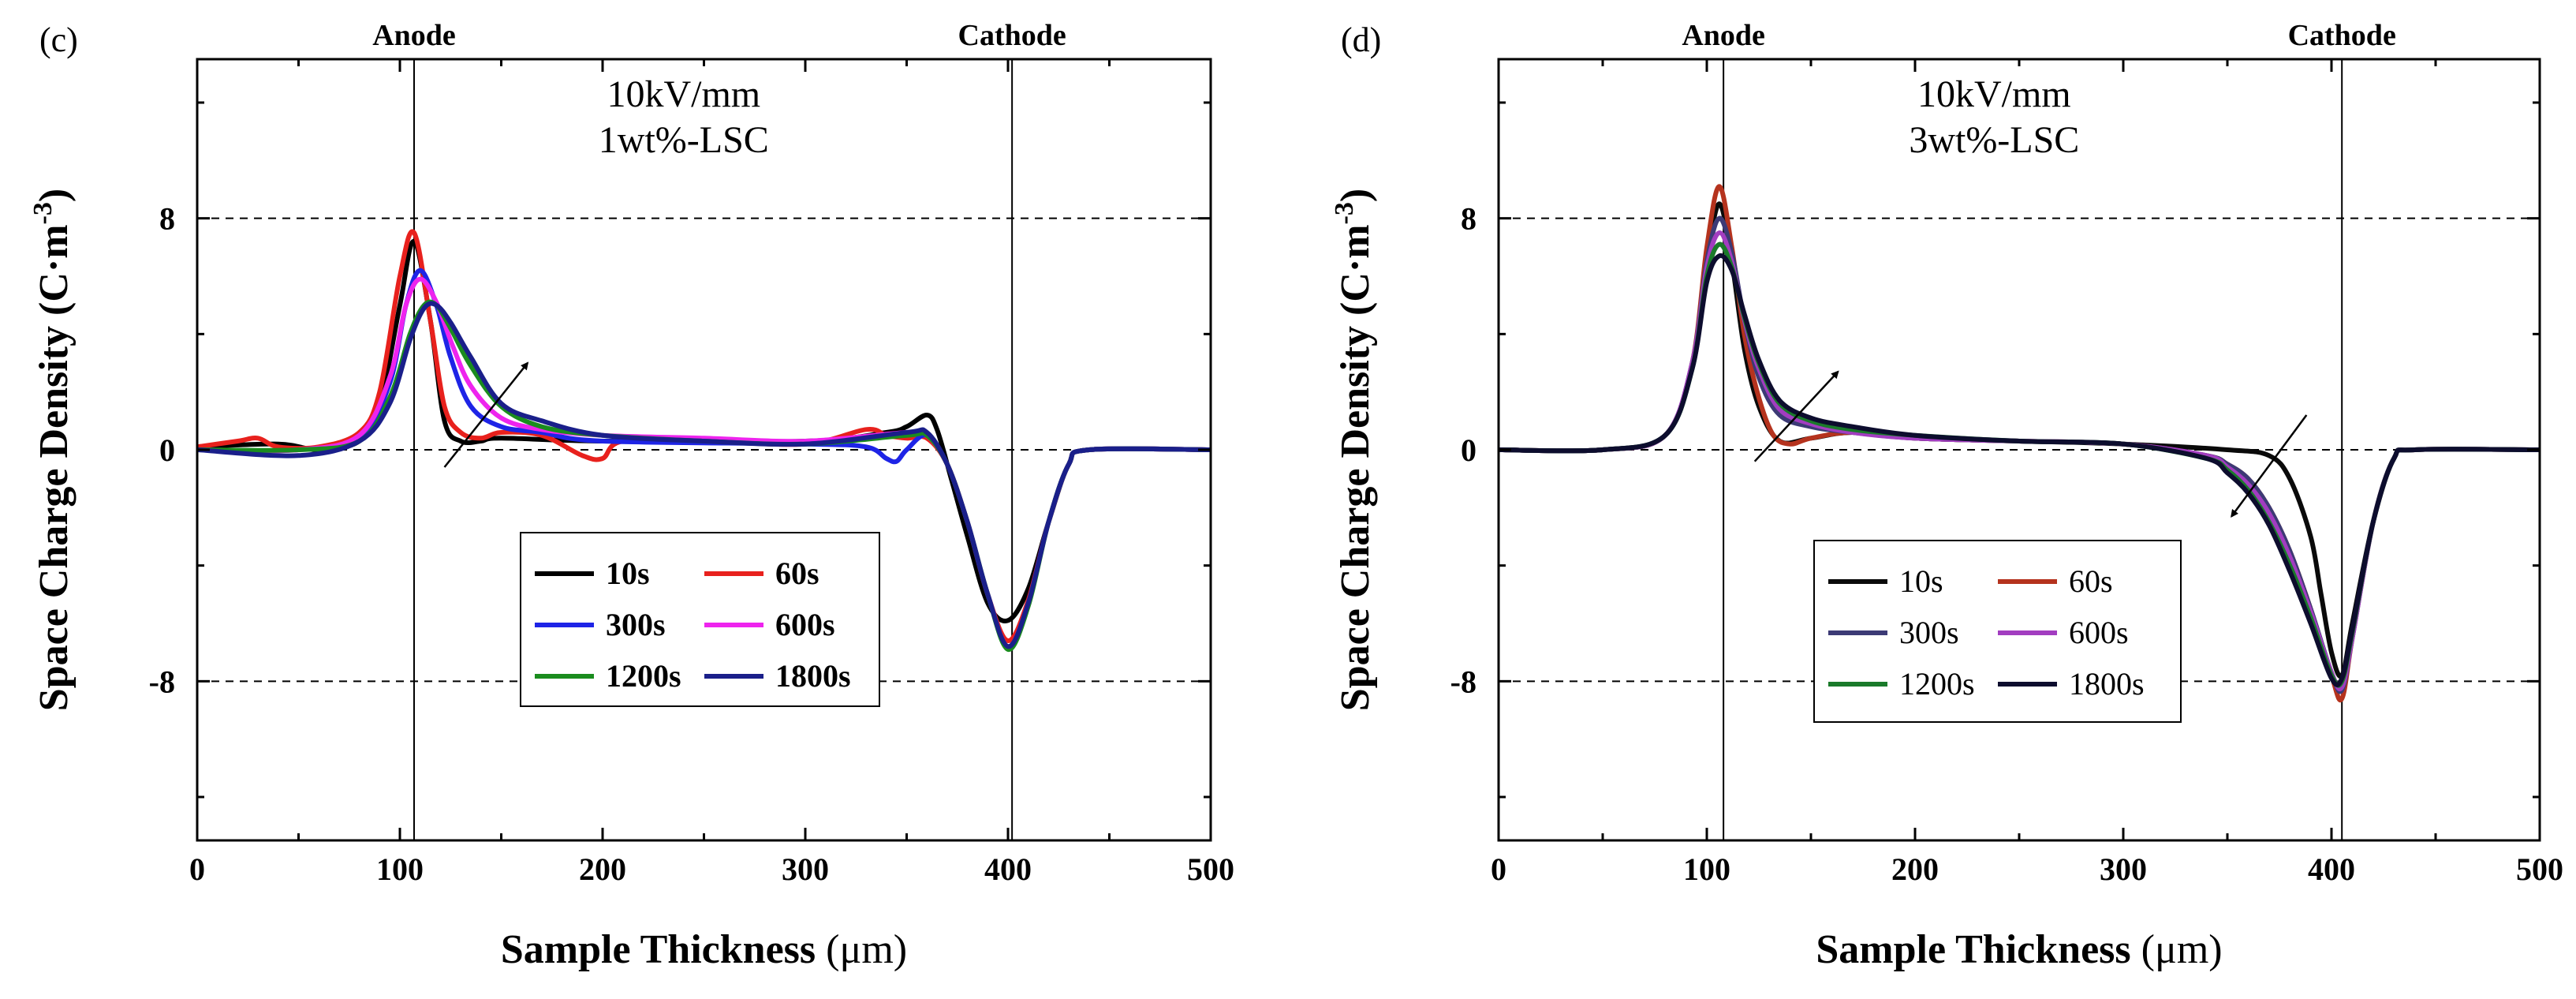  Describe the element at coordinates (684, 140) in the screenshot. I see `condition-annotation: 1wt%-LSC` at that location.